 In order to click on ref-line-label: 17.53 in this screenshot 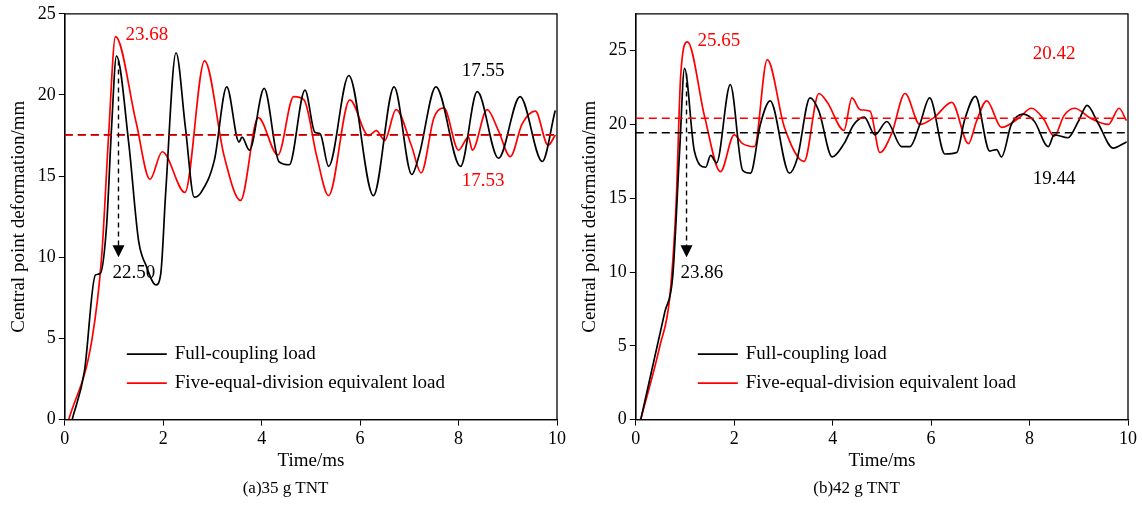, I will do `click(483, 180)`.